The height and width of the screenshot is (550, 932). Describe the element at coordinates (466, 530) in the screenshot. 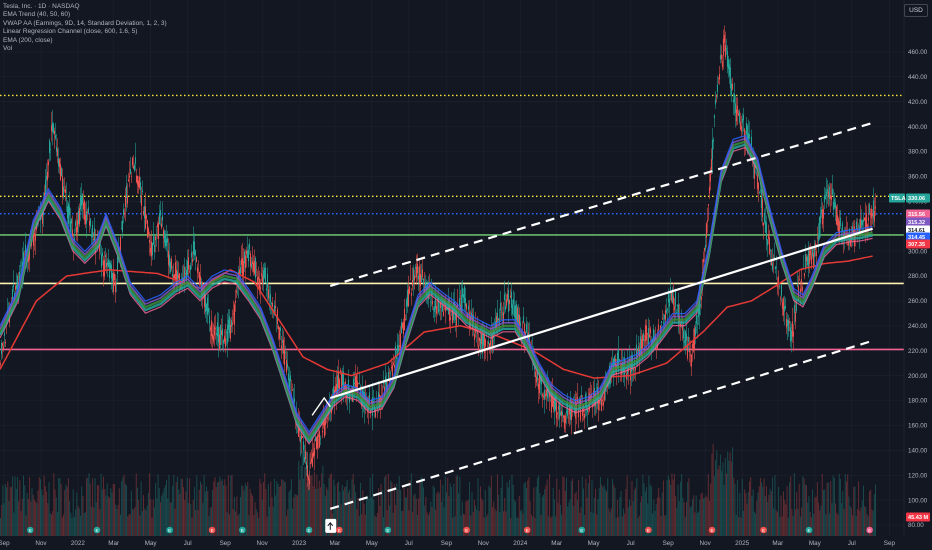

I see `earnings-marker: E` at that location.